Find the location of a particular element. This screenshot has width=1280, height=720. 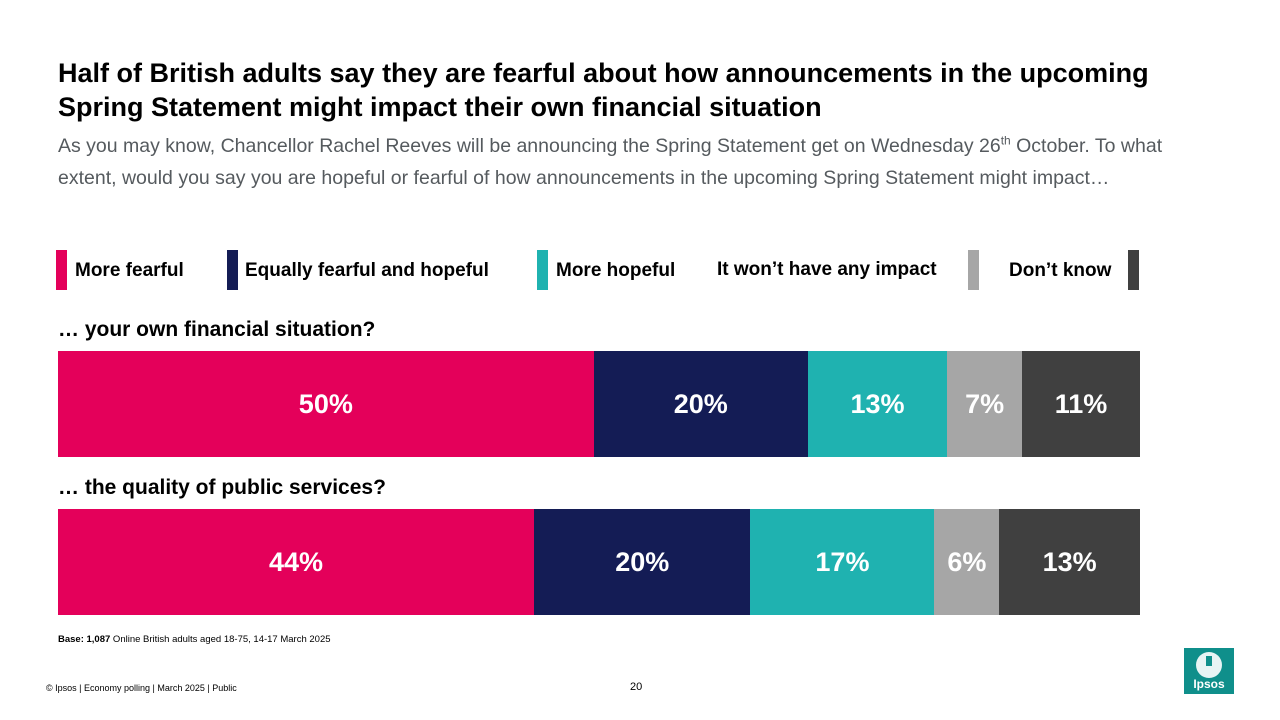

bar-row-public-services: 44% 20% 17% 6% 13% is located at coordinates (599, 562).